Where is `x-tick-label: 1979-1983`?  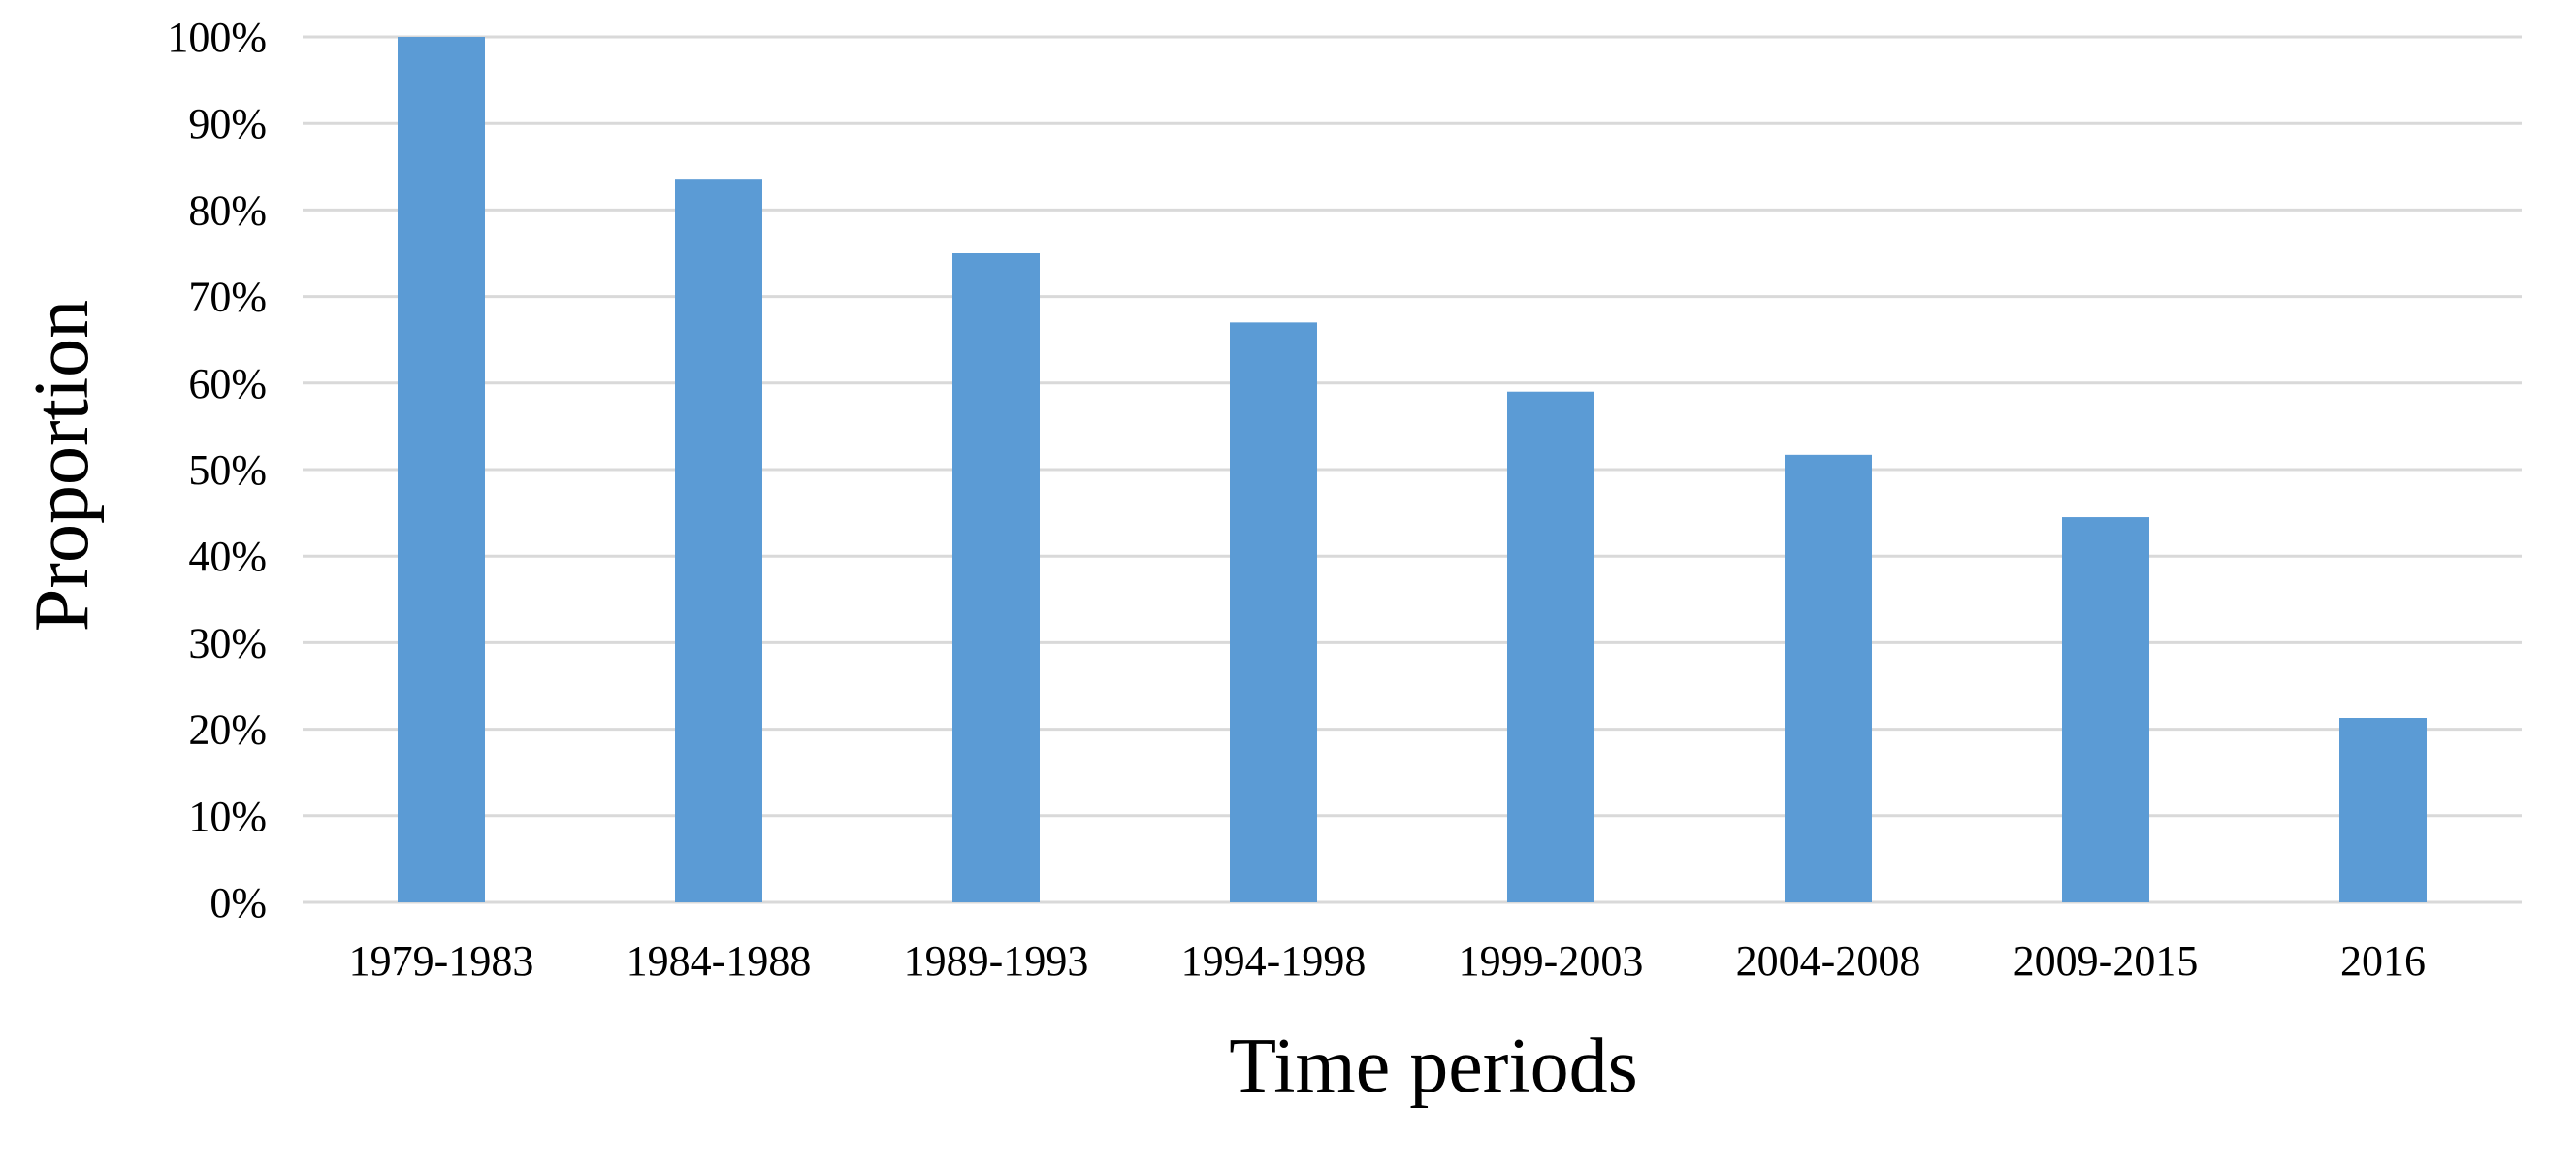
x-tick-label: 1979-1983 is located at coordinates (441, 961).